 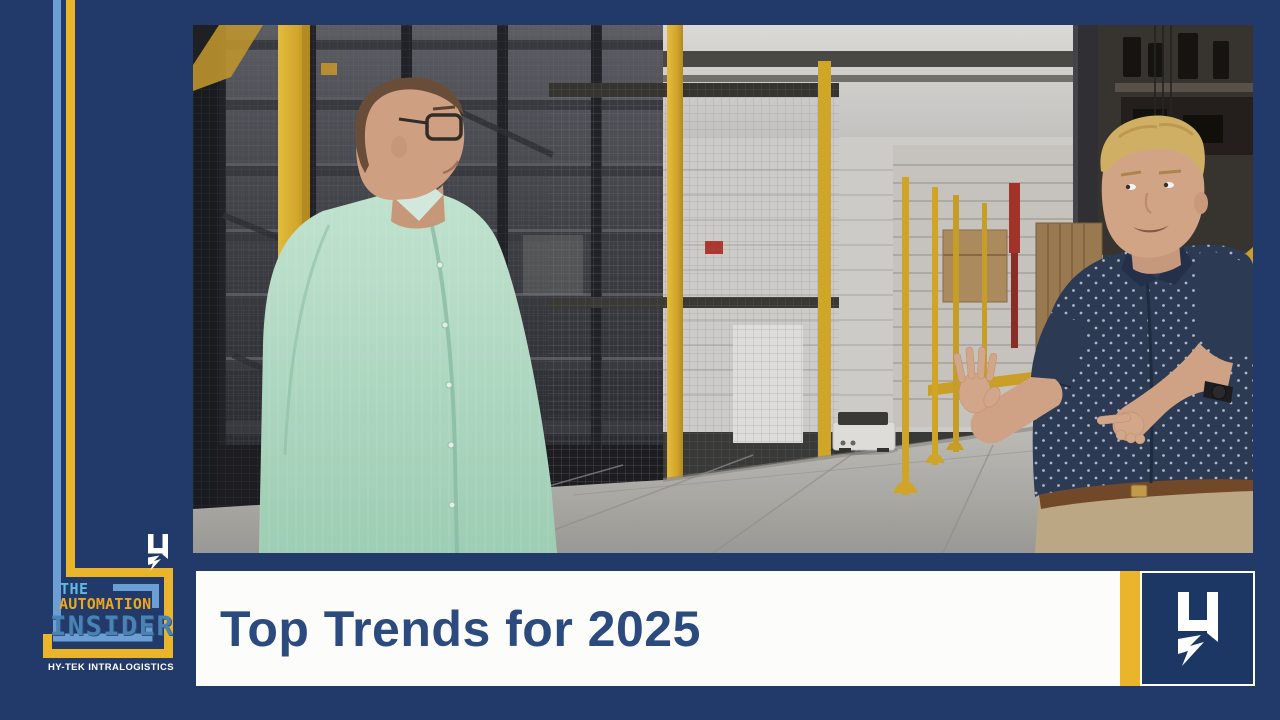 I want to click on badge-frame-lines, so click(x=108, y=329).